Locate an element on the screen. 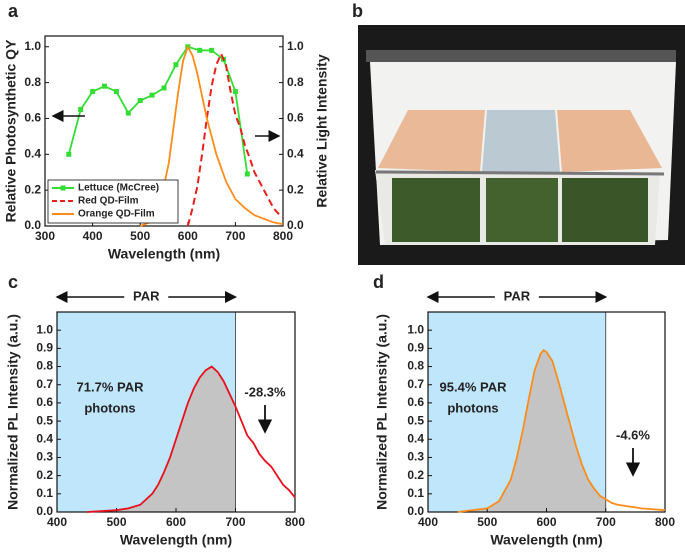 This screenshot has height=554, width=685. y-axis-label: Relative Photosynthetic QY is located at coordinates (11, 130).